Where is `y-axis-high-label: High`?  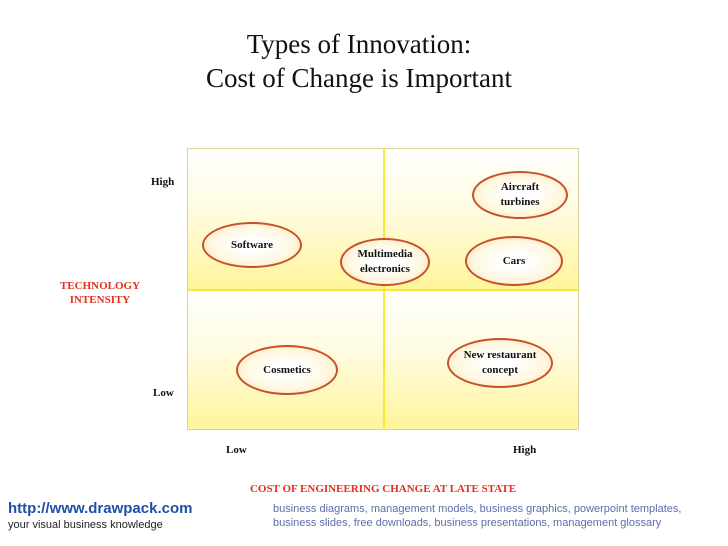
y-axis-high-label: High is located at coordinates (163, 182).